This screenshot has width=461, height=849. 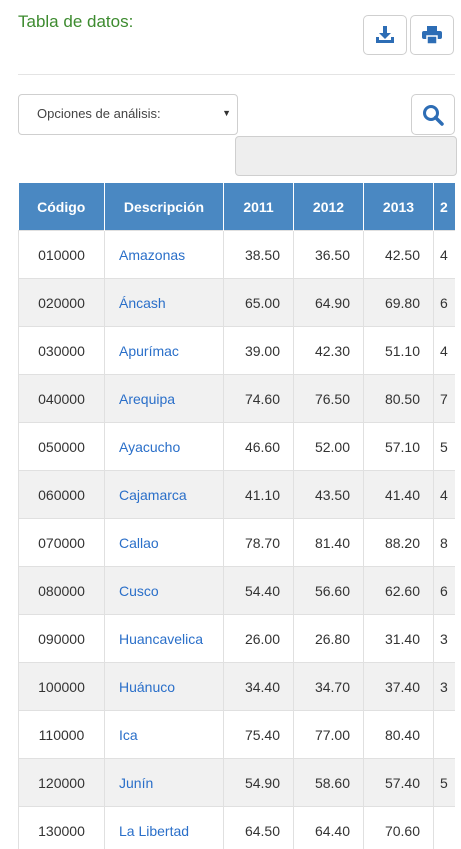 What do you see at coordinates (444, 398) in the screenshot?
I see `cell-next-year: 7` at bounding box center [444, 398].